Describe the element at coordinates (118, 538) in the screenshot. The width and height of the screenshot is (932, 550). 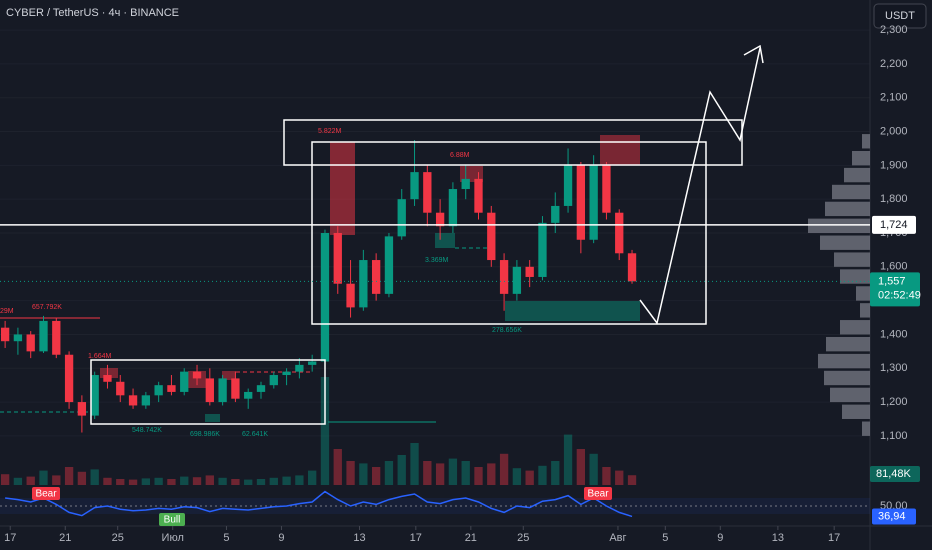
I see `x-tick-label: 25` at that location.